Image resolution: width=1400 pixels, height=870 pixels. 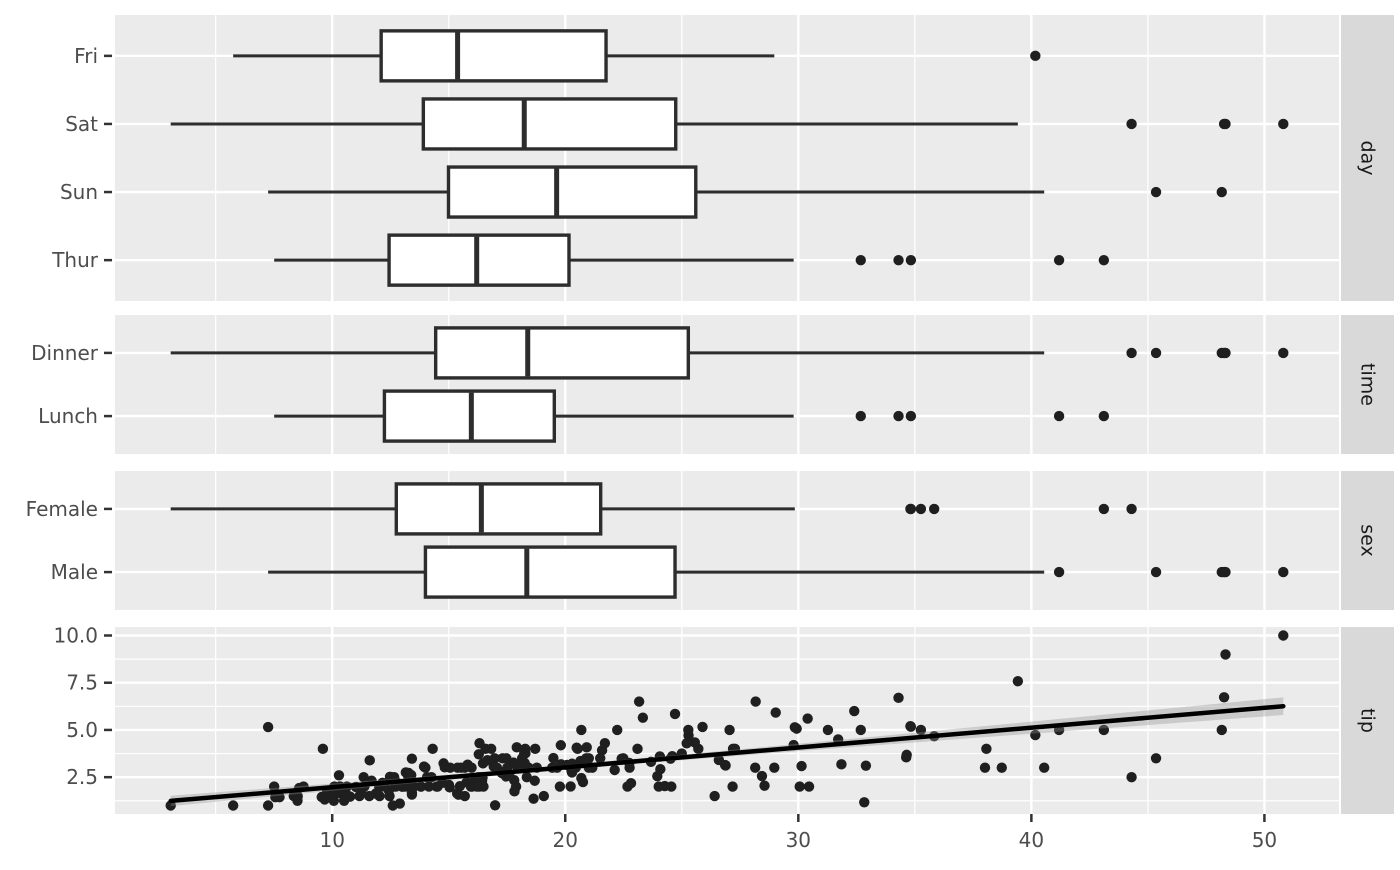 I want to click on panel-background, so click(x=727, y=540).